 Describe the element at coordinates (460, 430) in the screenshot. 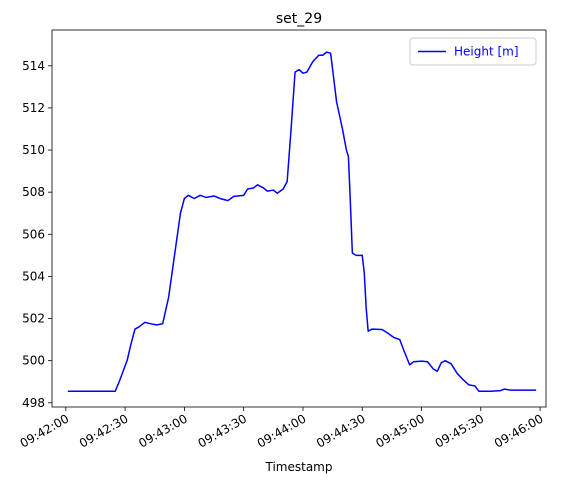

I see `x-tick-label: 09:45:30` at that location.